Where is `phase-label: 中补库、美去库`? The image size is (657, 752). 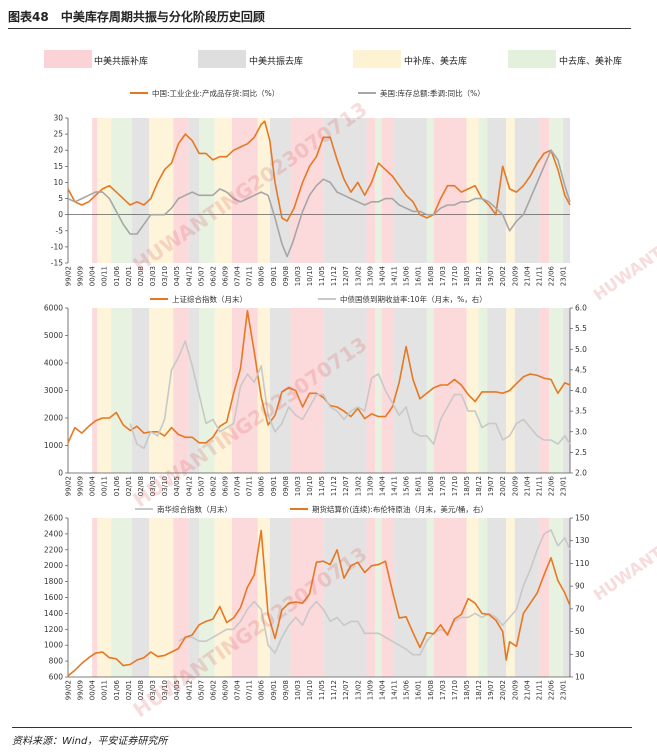 phase-label: 中补库、美去库 is located at coordinates (436, 62).